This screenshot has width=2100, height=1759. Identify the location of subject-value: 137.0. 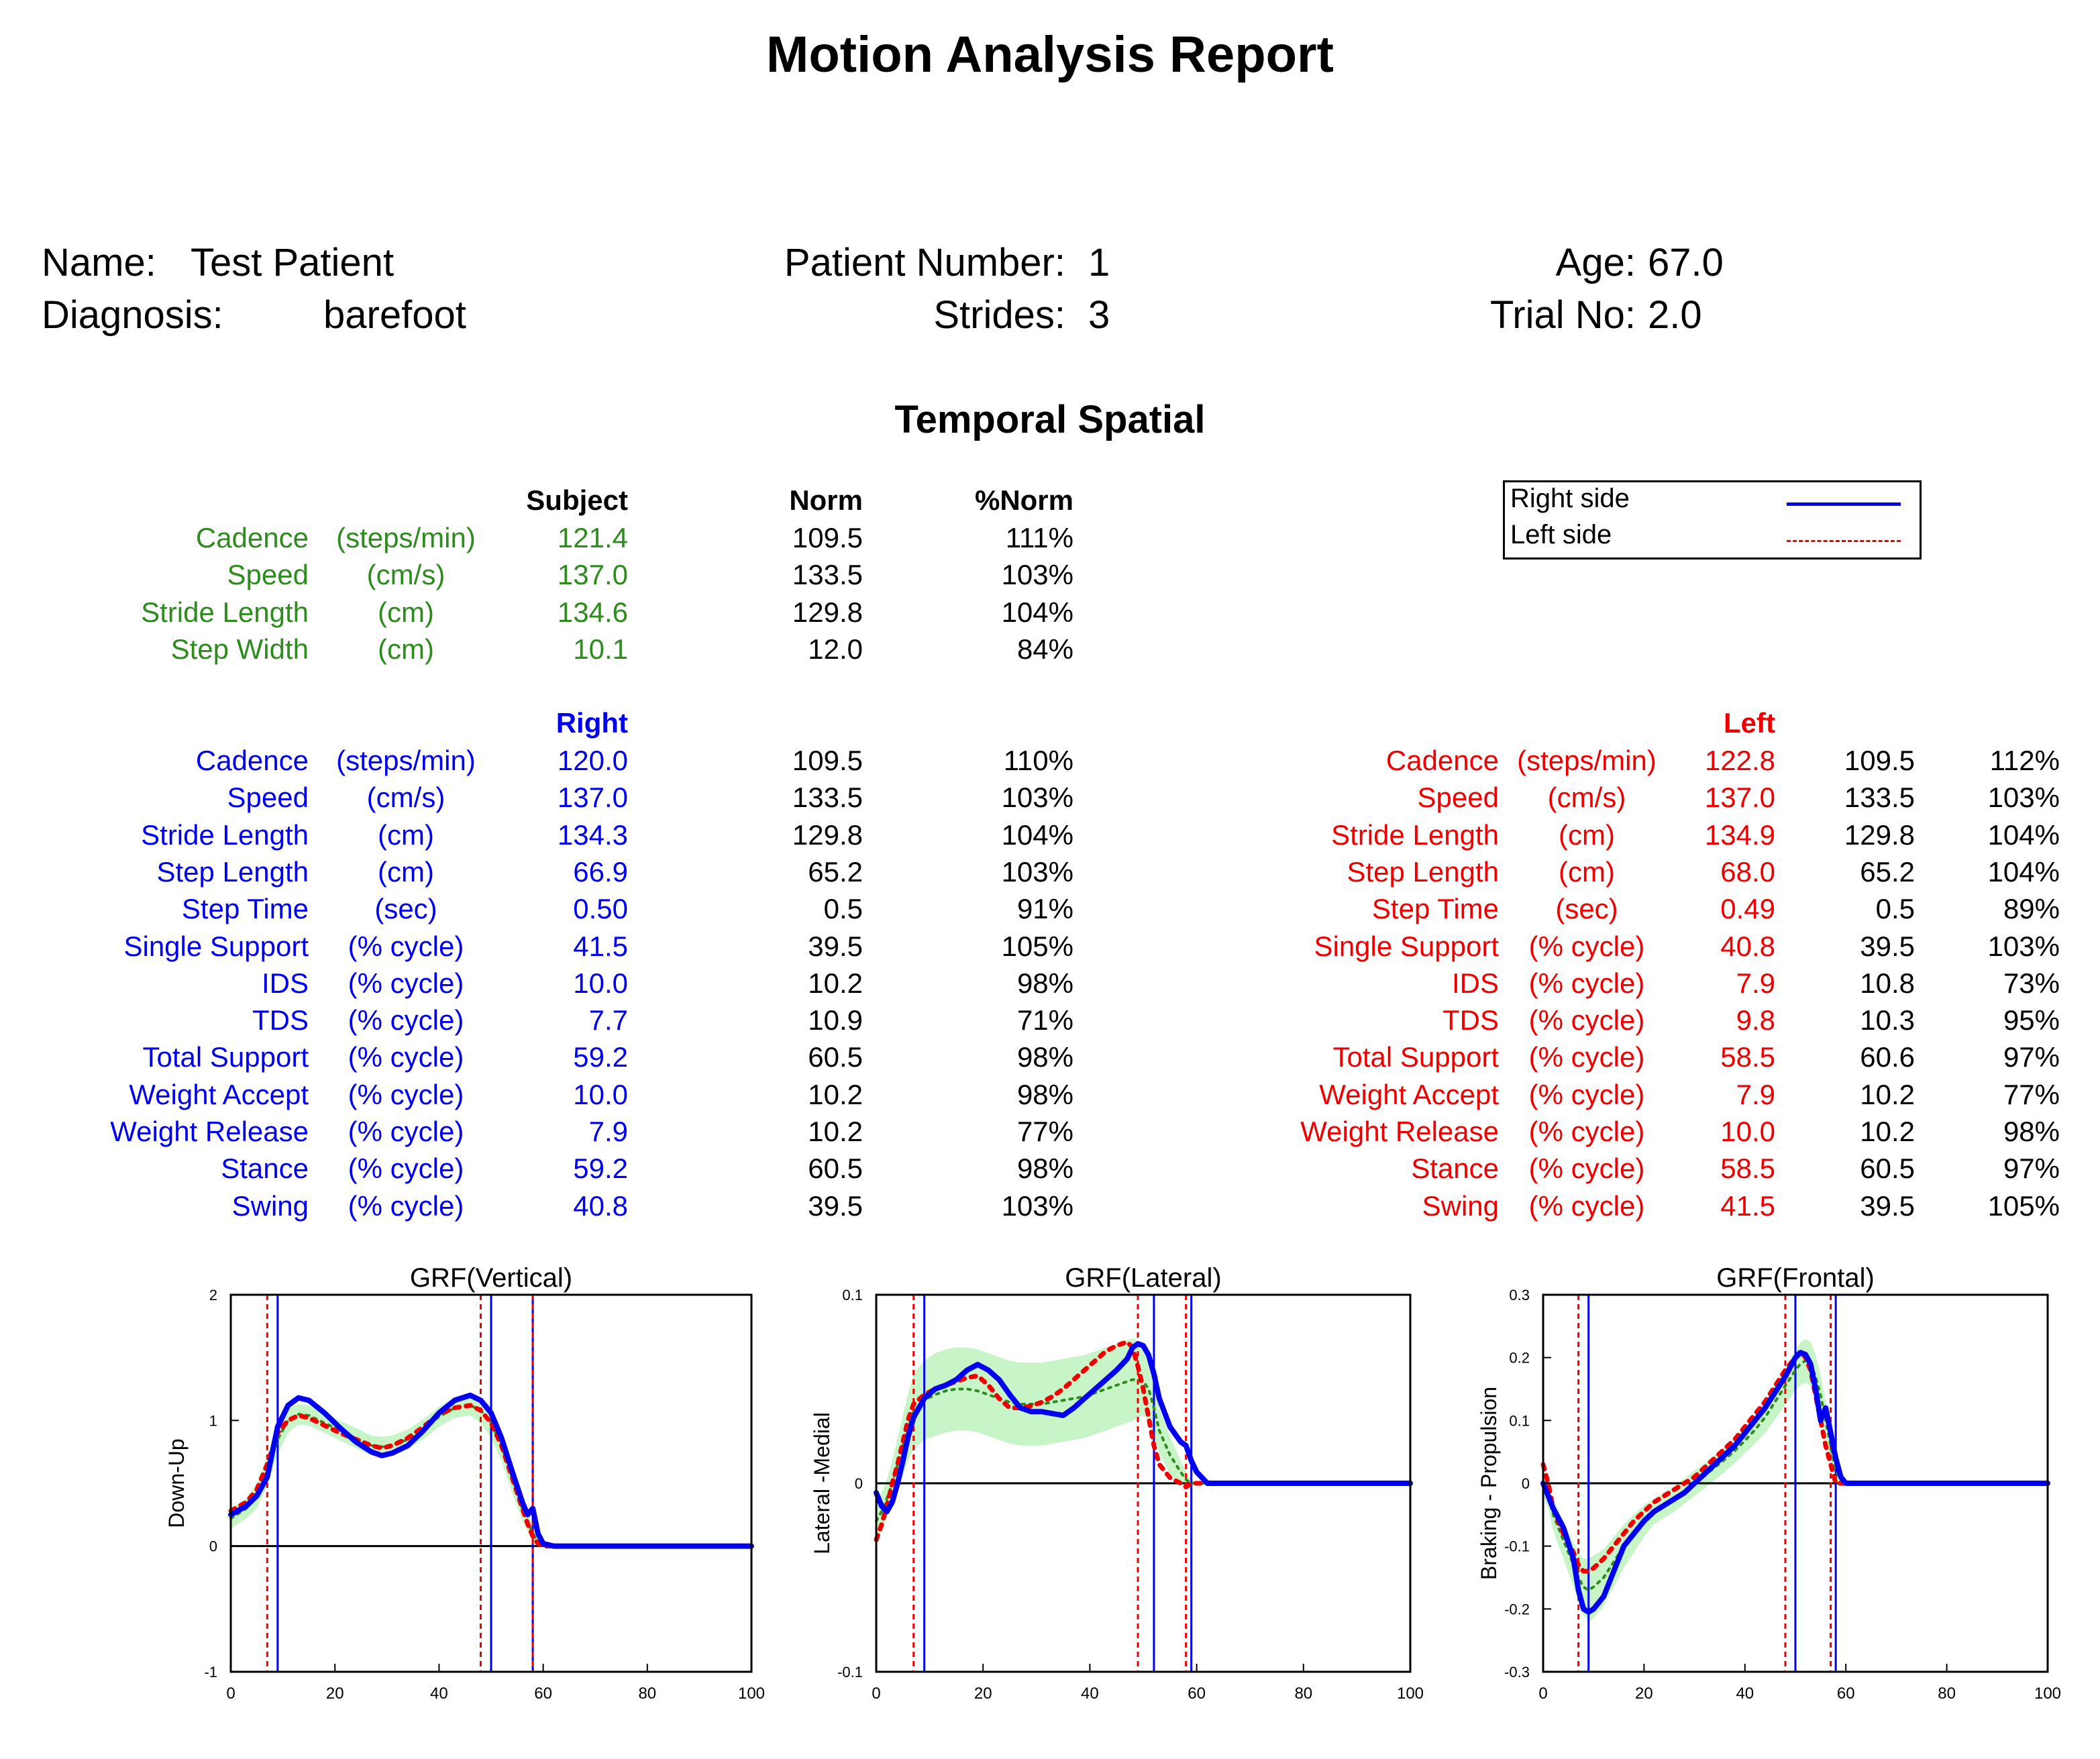
(593, 575).